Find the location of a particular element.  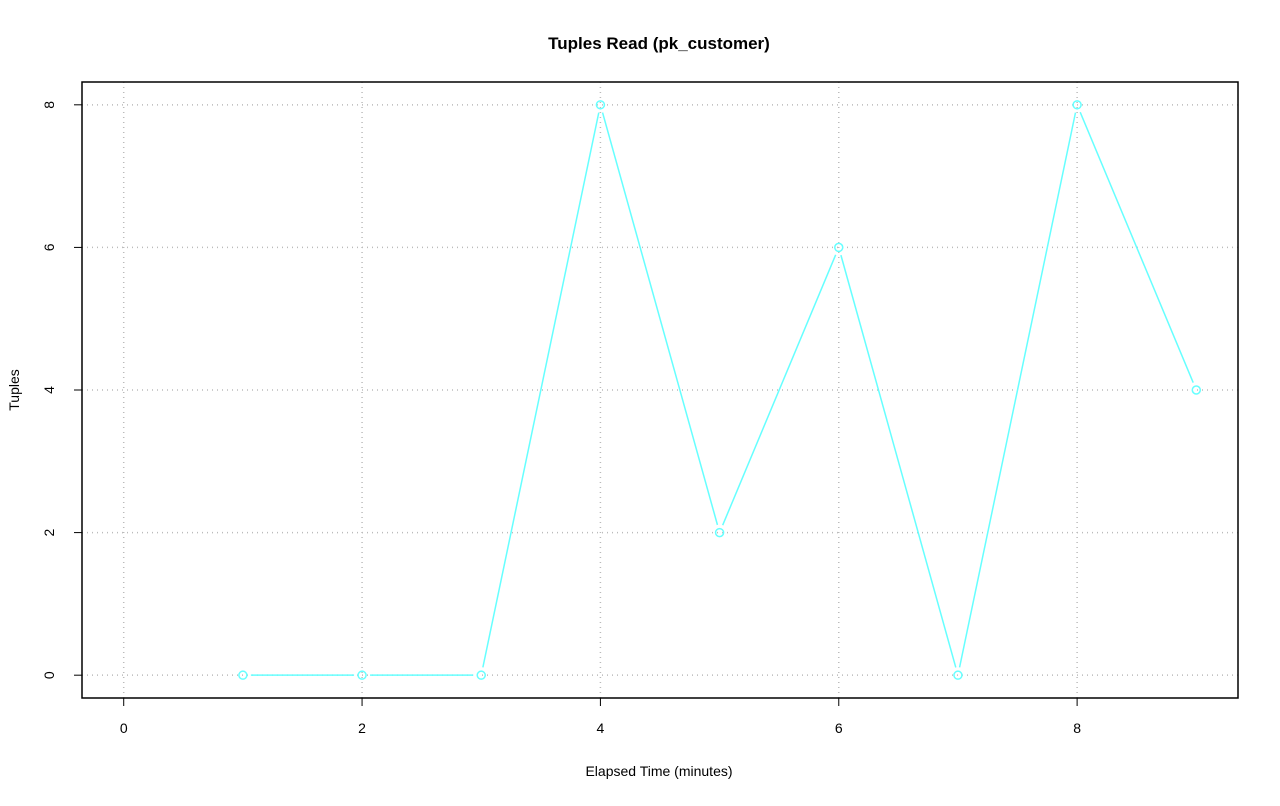

x-tick-label: 8 is located at coordinates (1077, 728).